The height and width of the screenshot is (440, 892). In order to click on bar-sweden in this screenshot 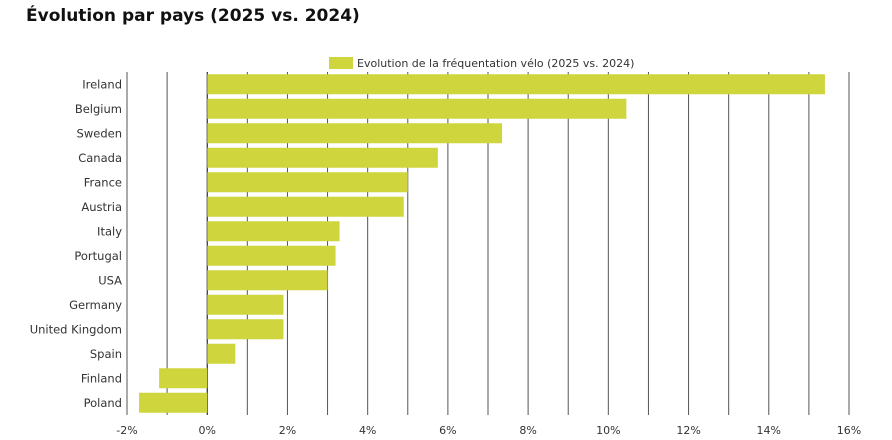, I will do `click(355, 133)`.